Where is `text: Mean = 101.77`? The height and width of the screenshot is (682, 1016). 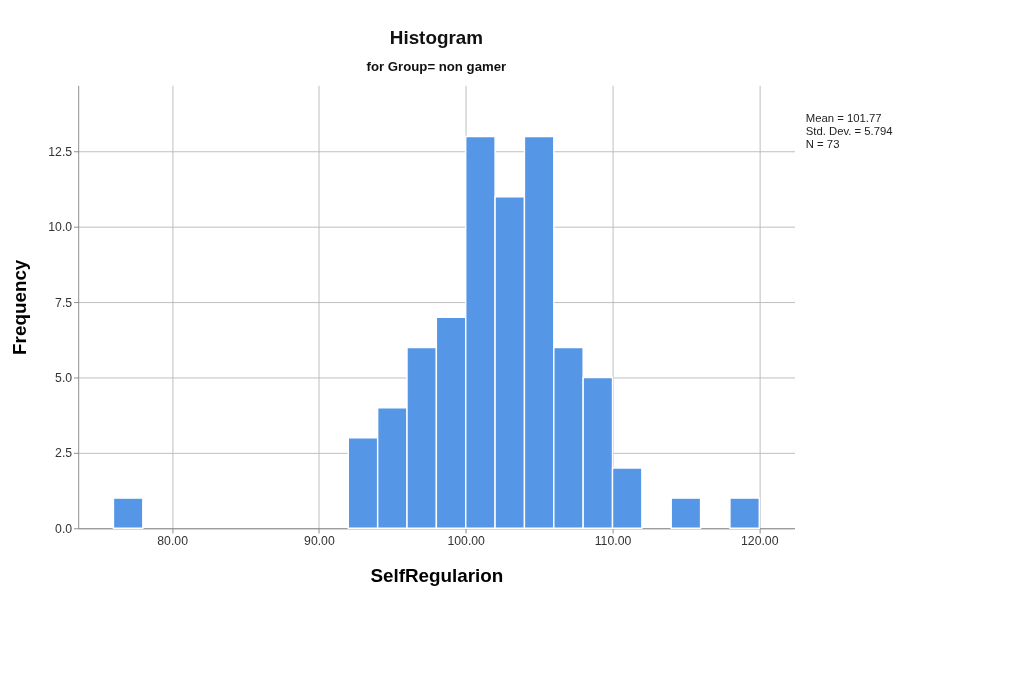 text: Mean = 101.77 is located at coordinates (843, 118).